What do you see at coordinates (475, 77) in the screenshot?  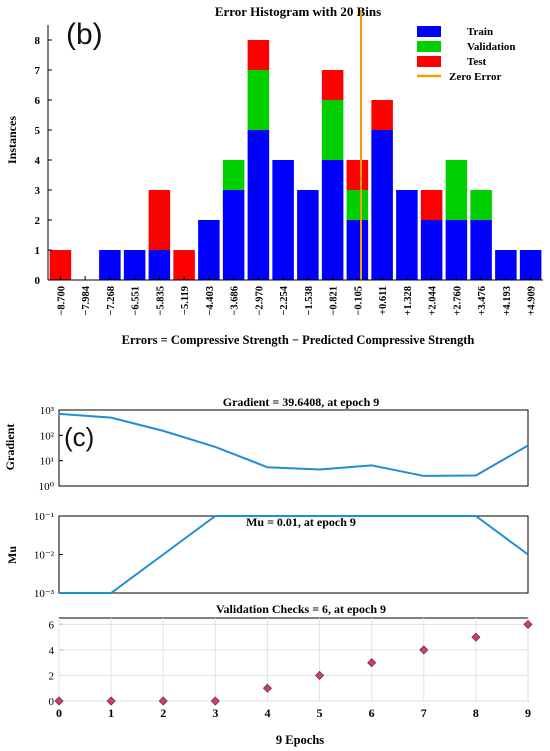 I see `legend-zero-error-label: Zero Error` at bounding box center [475, 77].